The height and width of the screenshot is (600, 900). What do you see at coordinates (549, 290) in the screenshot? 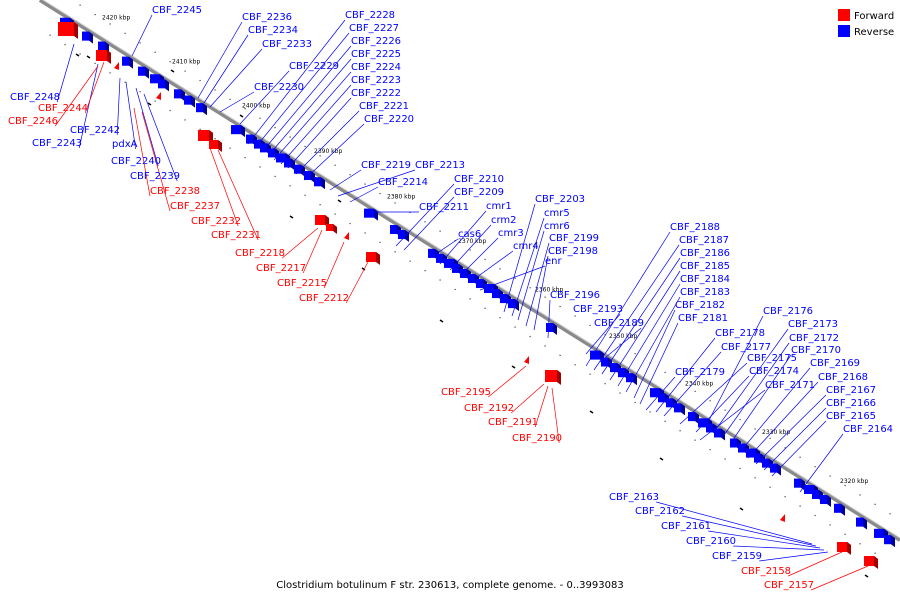
I see `kbp-tick-label: 2360 kbp` at bounding box center [549, 290].